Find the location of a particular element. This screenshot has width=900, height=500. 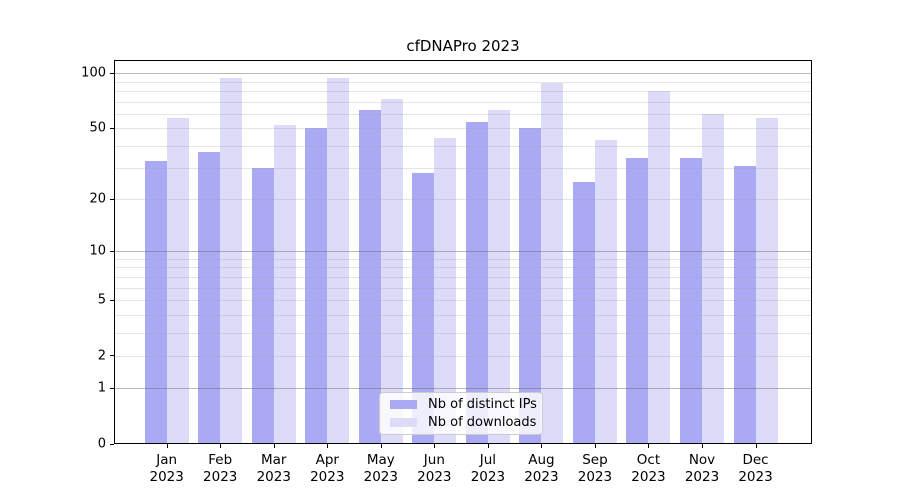

bar-feb-distinct-ips is located at coordinates (209, 297).